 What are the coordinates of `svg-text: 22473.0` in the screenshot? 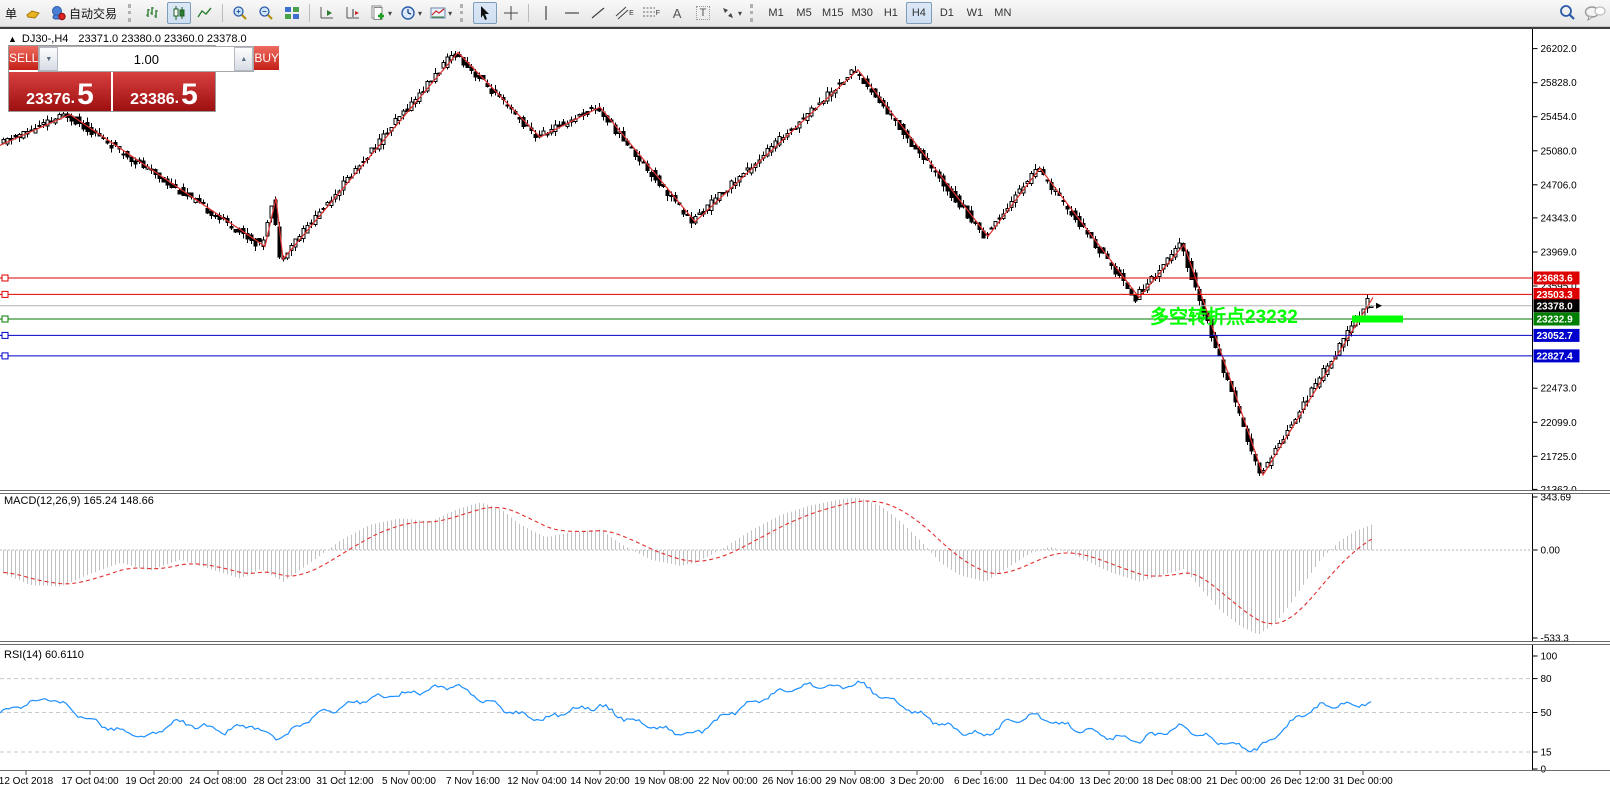 It's located at (1559, 389).